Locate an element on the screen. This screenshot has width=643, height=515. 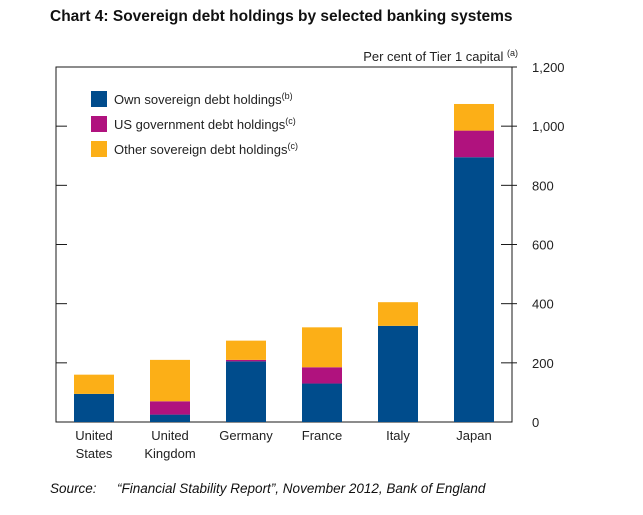
y-axis-label-note: (a) is located at coordinates (512, 53).